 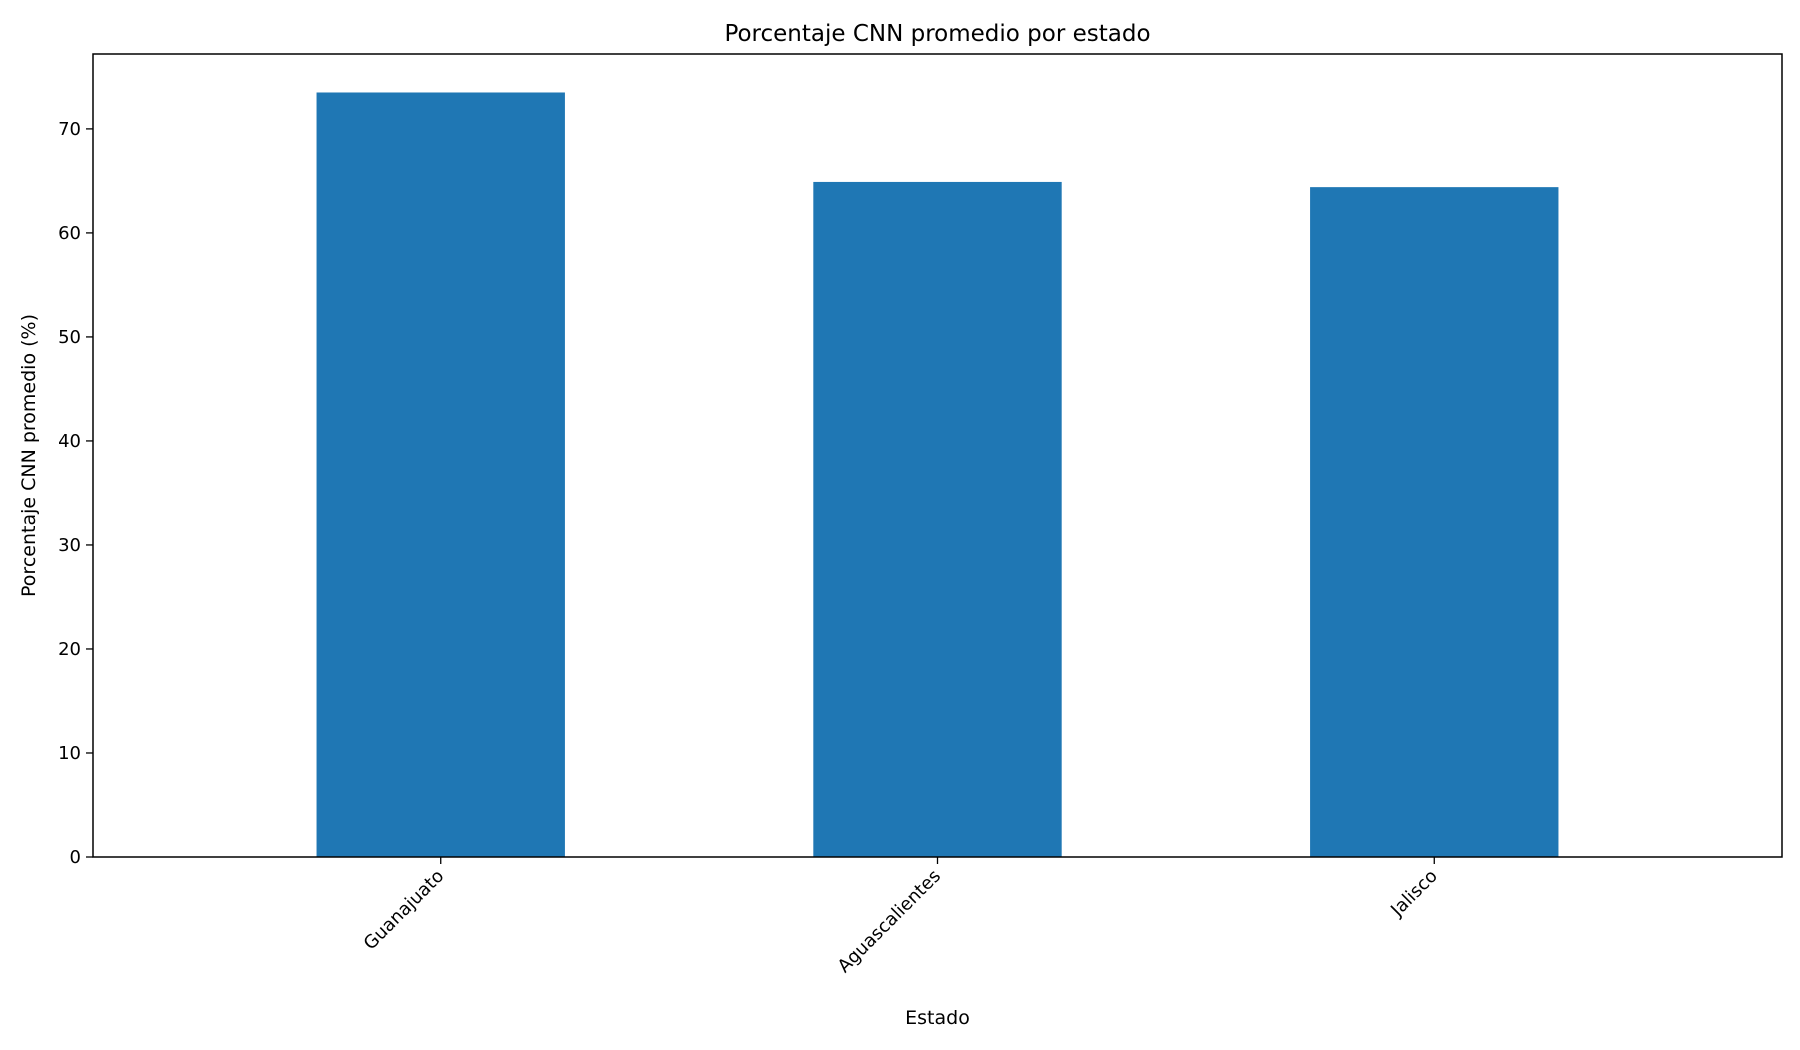 What do you see at coordinates (404, 910) in the screenshot?
I see `x-tick-label: Guanajuato` at bounding box center [404, 910].